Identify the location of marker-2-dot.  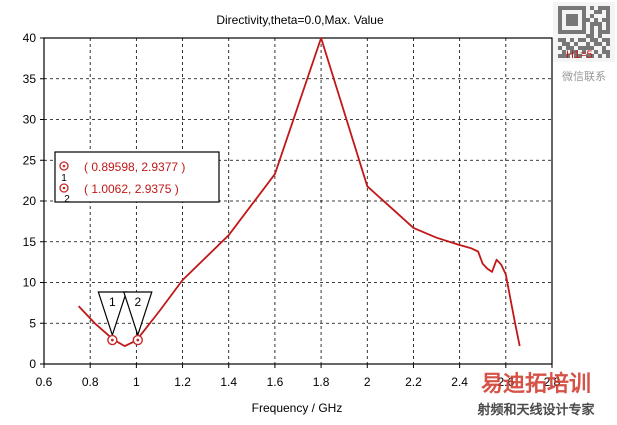
(138, 340).